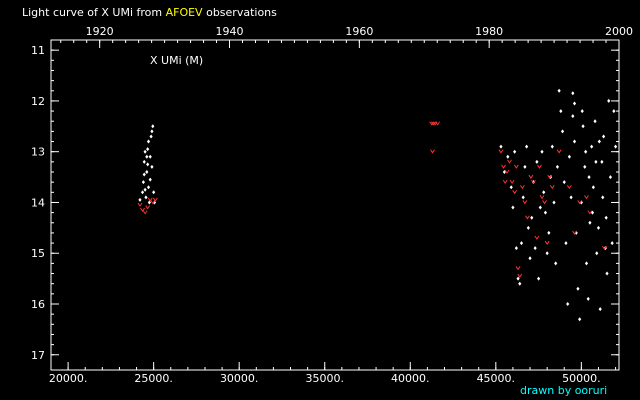 The image size is (640, 400). Describe the element at coordinates (38, 101) in the screenshot. I see `mag-tick-label: 12` at that location.